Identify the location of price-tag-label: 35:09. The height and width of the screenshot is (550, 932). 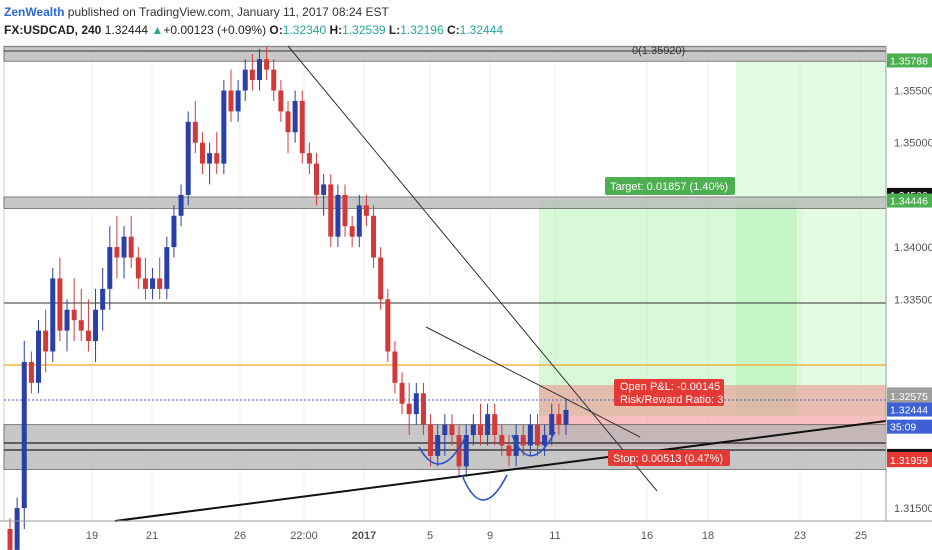
(903, 428).